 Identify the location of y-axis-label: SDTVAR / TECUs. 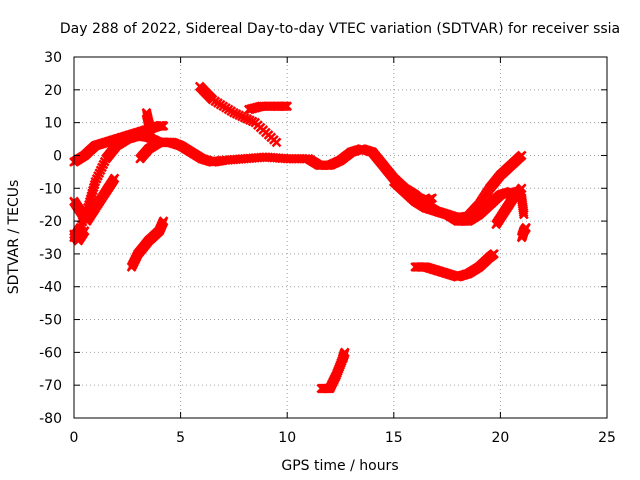
(14, 237).